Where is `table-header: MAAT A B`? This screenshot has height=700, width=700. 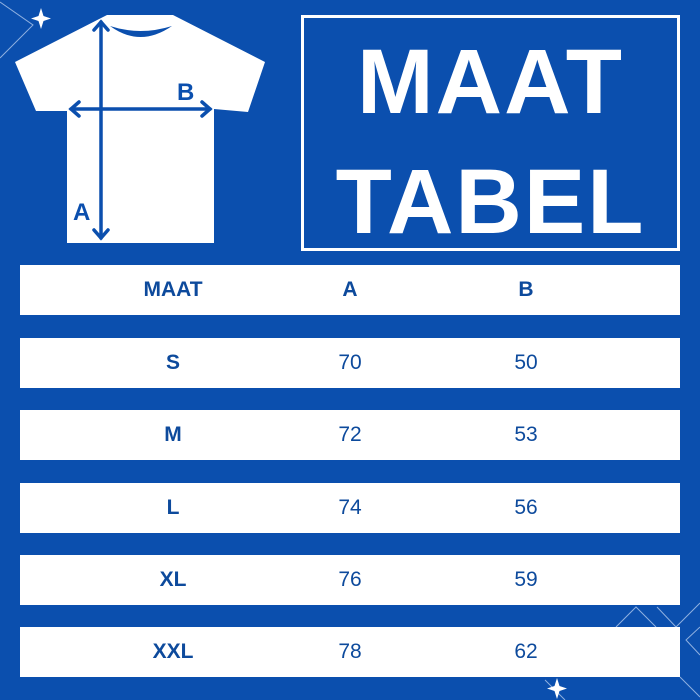 table-header: MAAT A B is located at coordinates (350, 290).